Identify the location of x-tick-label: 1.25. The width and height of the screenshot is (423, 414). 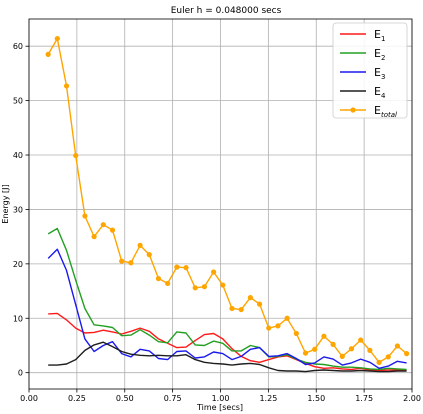
(268, 398).